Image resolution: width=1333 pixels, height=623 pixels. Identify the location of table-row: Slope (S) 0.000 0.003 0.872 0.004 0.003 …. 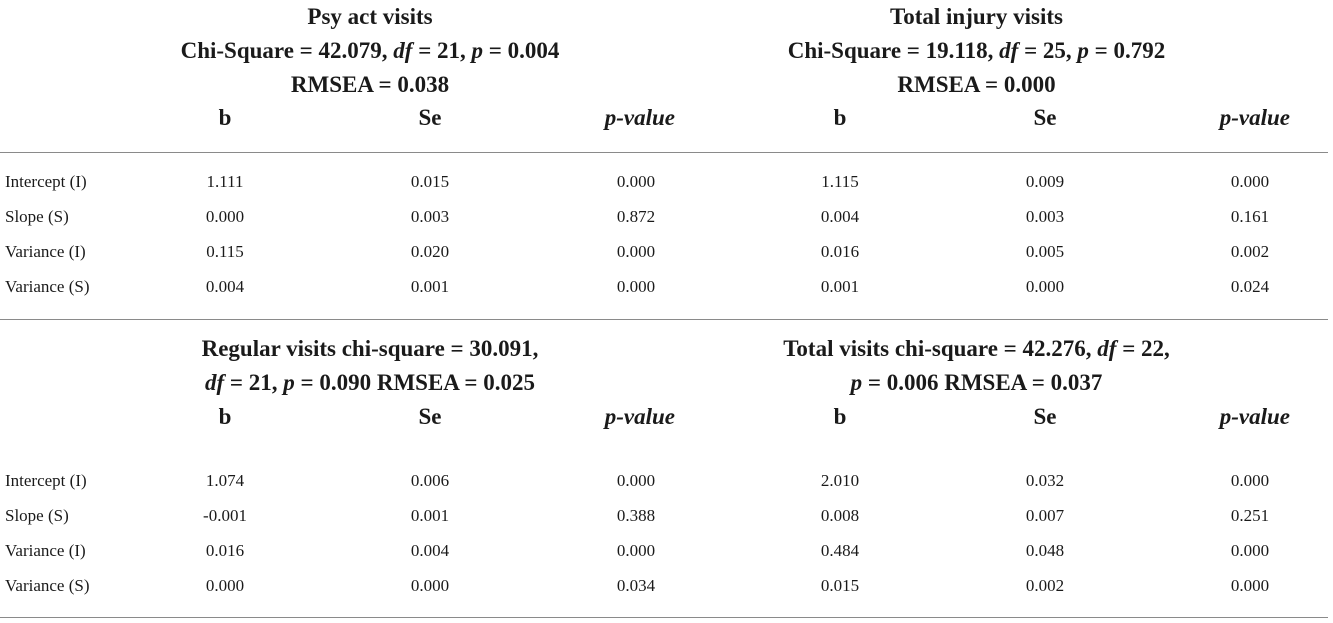
(637, 216).